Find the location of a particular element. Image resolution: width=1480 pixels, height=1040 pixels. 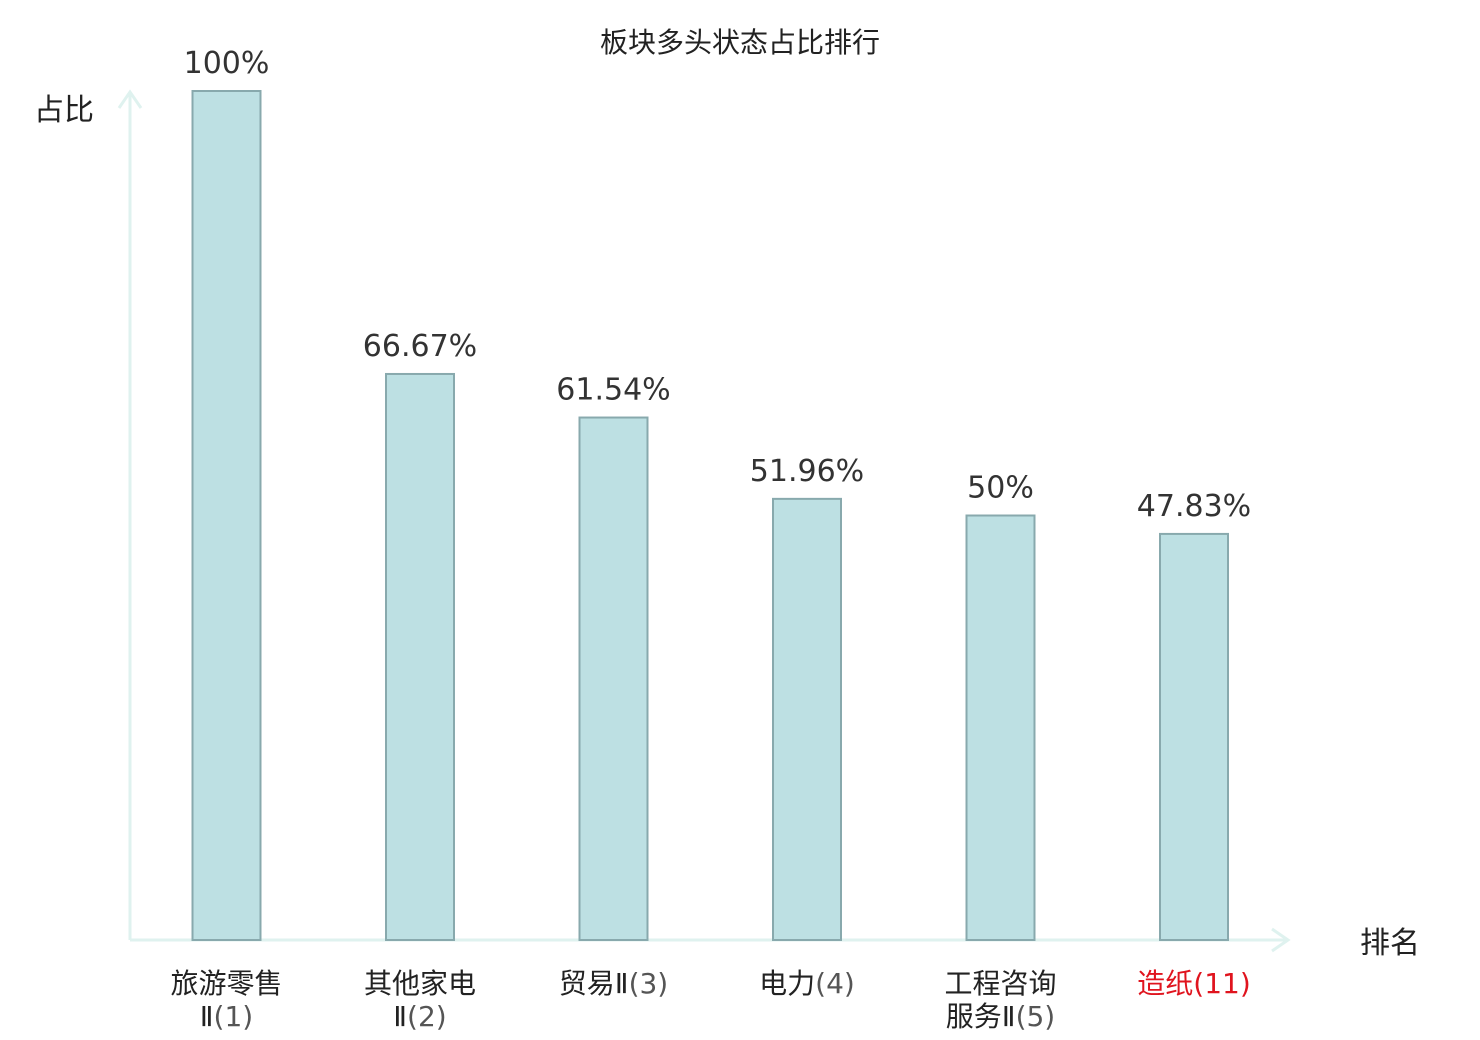

category-label-3: 贸易Ⅱ(3) is located at coordinates (613, 983).